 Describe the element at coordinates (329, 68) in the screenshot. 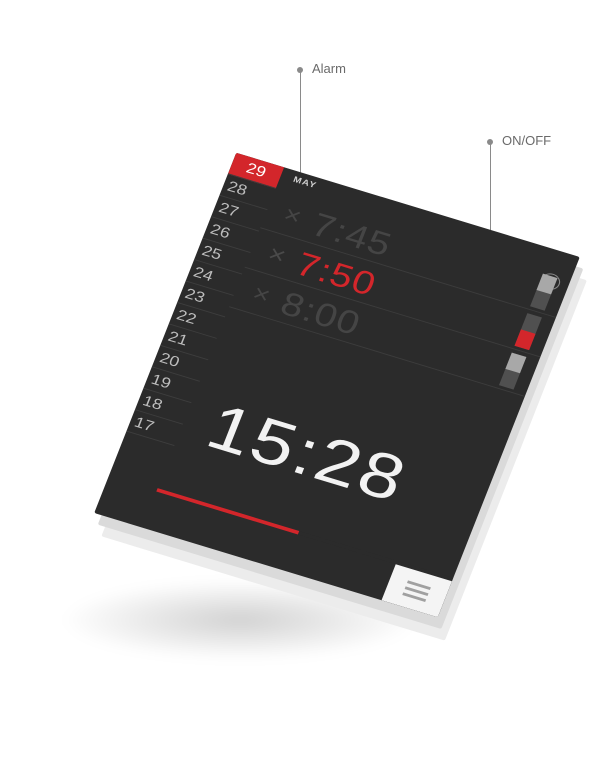

I see `alarm-callout-label: Alarm` at that location.